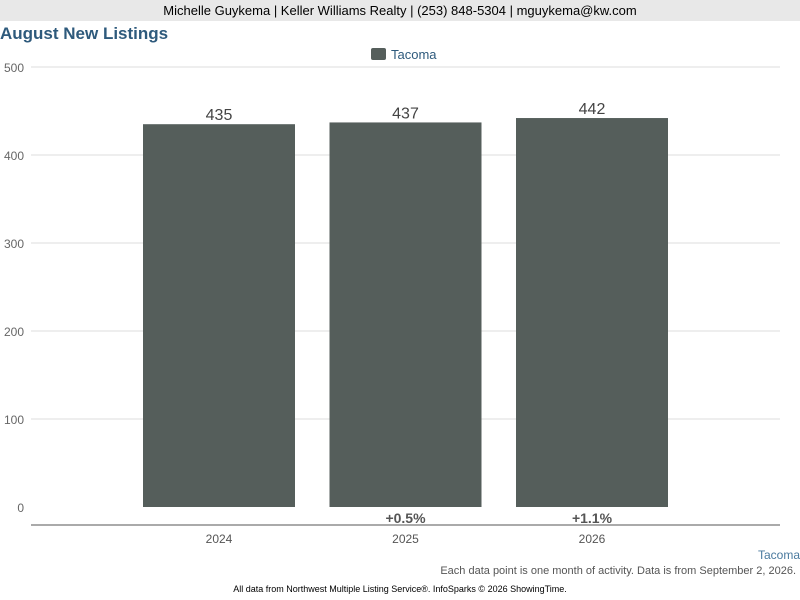  I want to click on y-tick-label: 0, so click(20, 508).